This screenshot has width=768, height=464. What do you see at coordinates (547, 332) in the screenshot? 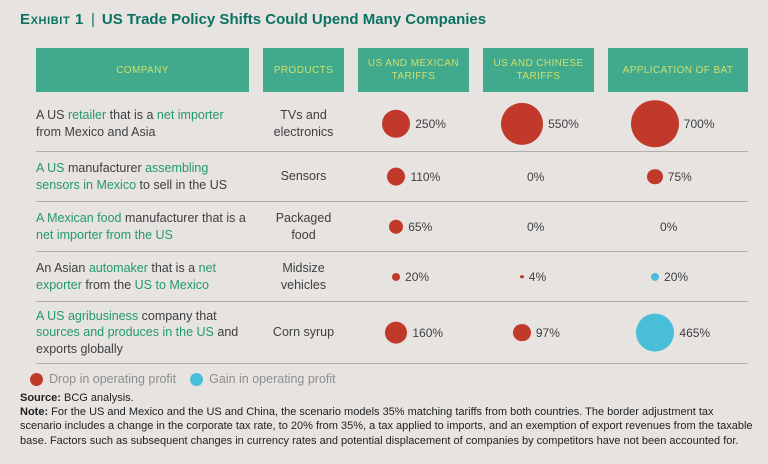
I see `bubble-value-label: 97%` at bounding box center [547, 332].